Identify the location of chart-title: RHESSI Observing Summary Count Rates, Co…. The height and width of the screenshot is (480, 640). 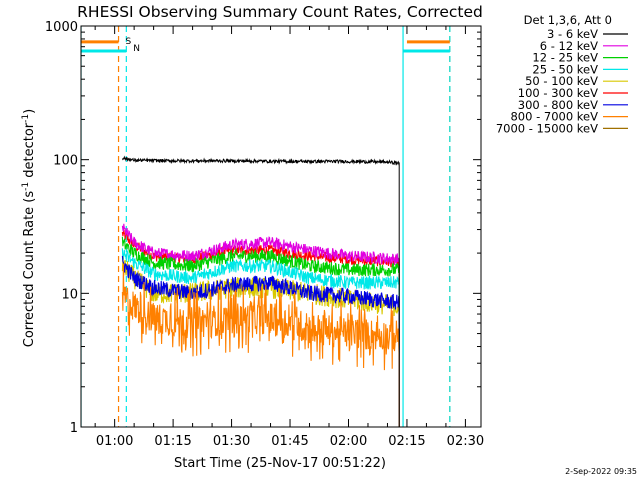
(280, 12).